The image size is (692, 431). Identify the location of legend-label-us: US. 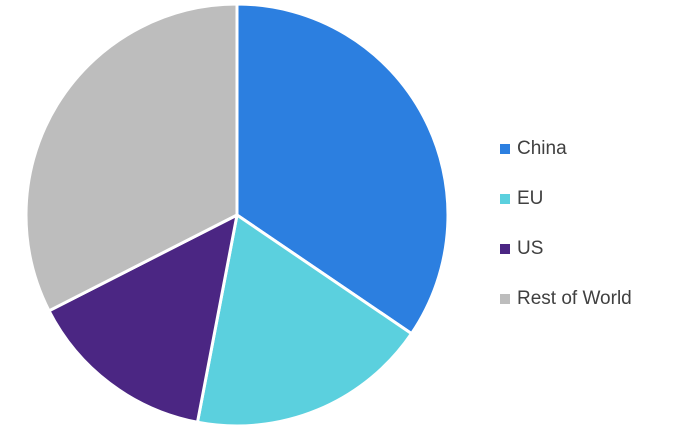
(530, 248).